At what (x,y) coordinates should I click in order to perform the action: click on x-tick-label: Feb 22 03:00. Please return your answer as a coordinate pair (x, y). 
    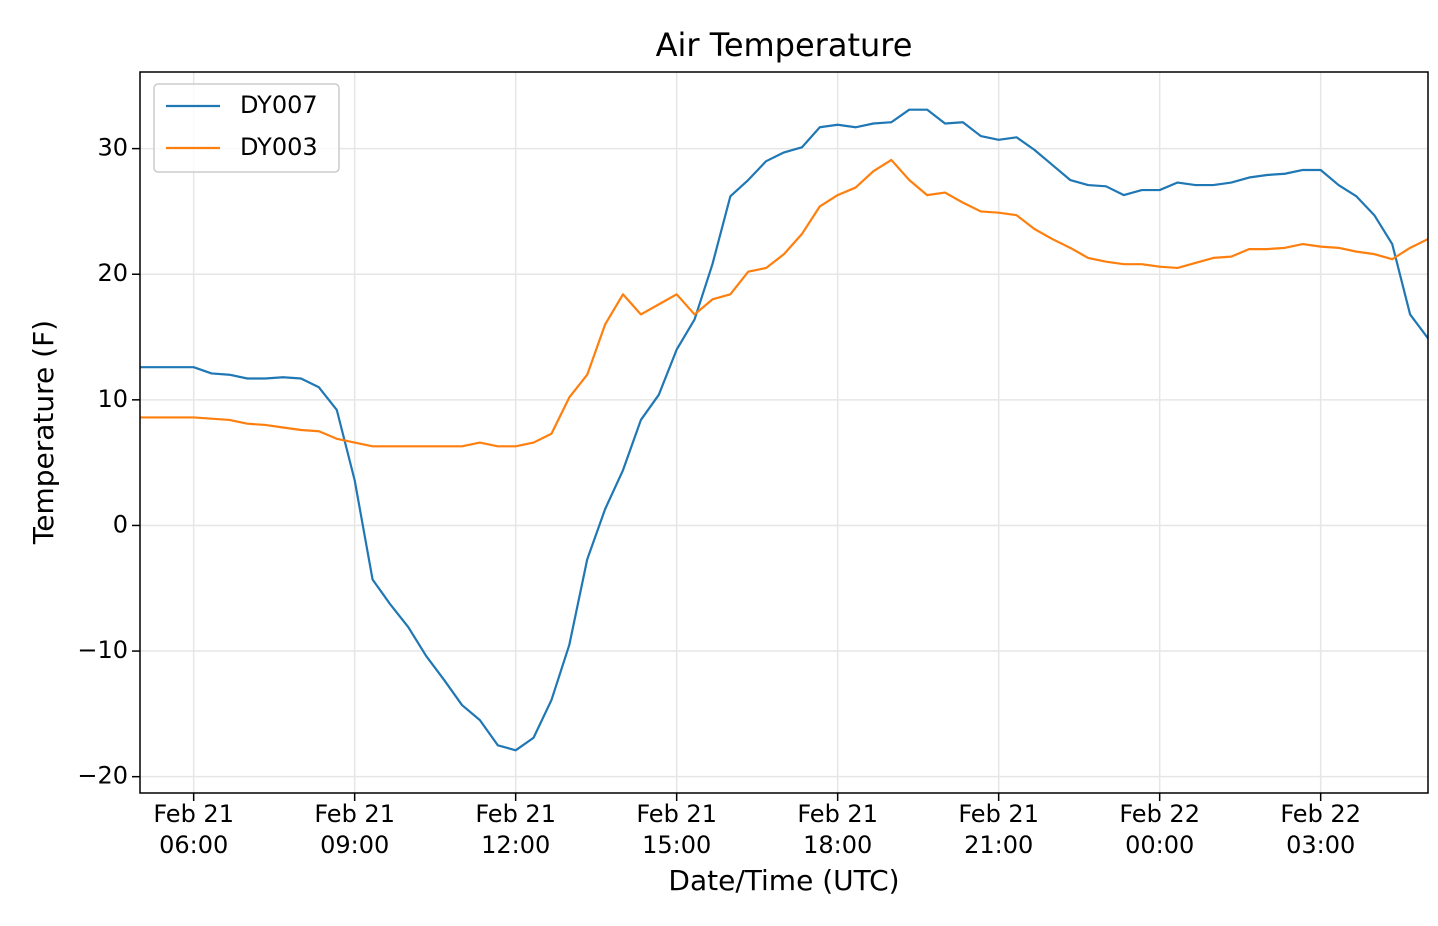
    Looking at the image, I should click on (1320, 829).